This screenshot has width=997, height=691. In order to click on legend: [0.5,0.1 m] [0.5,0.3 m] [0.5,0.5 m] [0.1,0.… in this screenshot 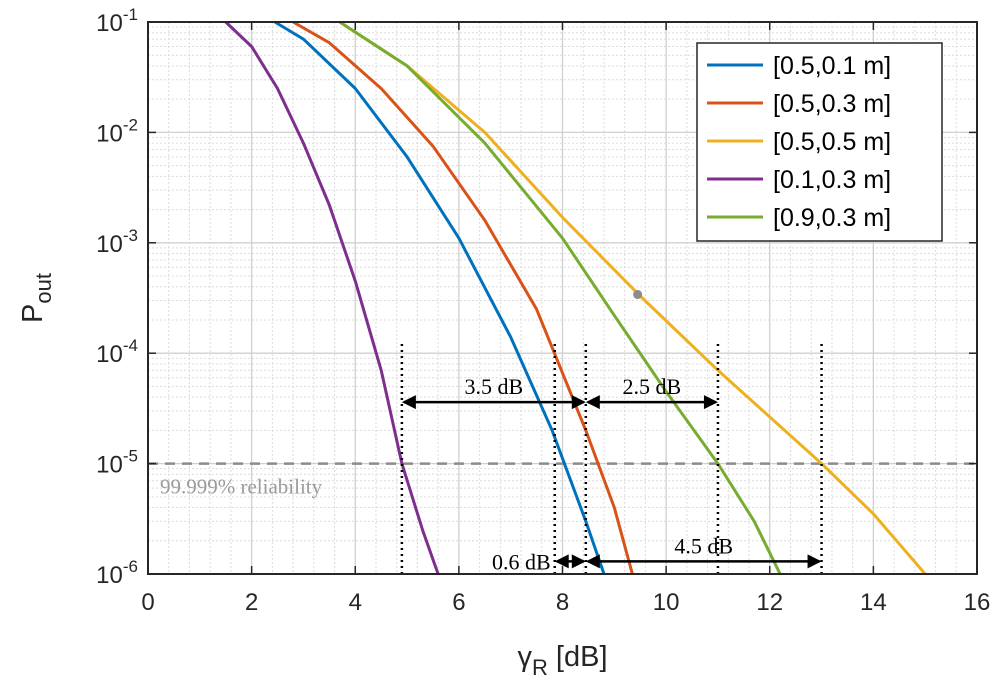, I will do `click(819, 142)`.